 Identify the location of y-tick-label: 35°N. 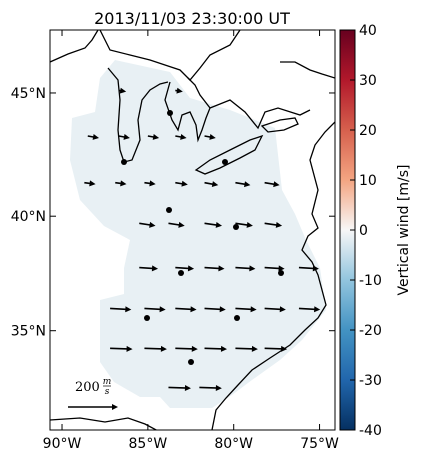
(28, 332).